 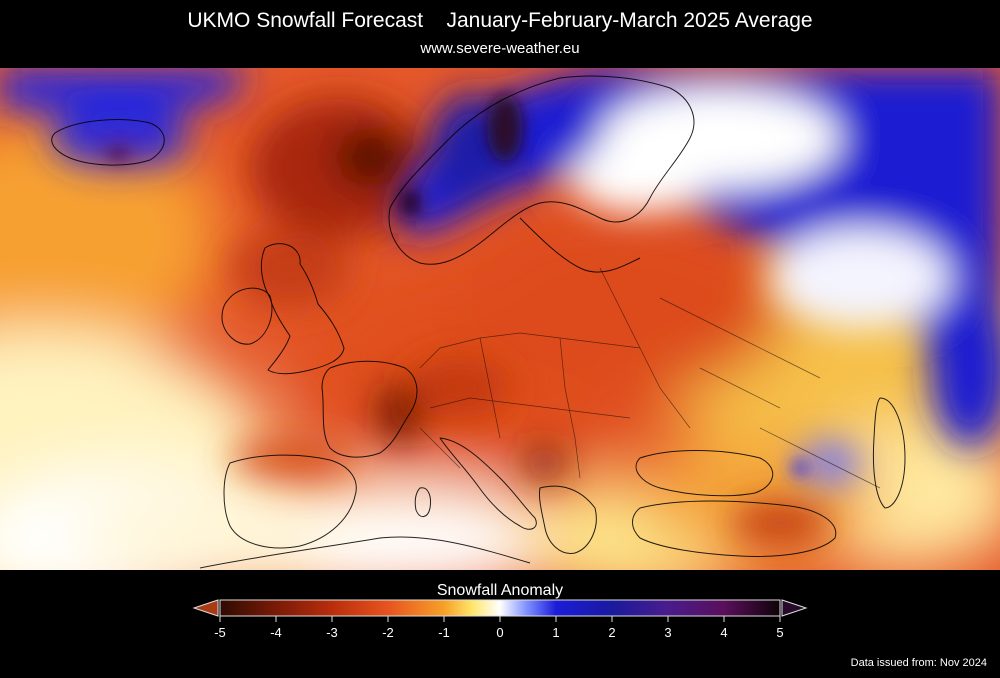 I want to click on colorbar-tick-label: -2, so click(x=388, y=632).